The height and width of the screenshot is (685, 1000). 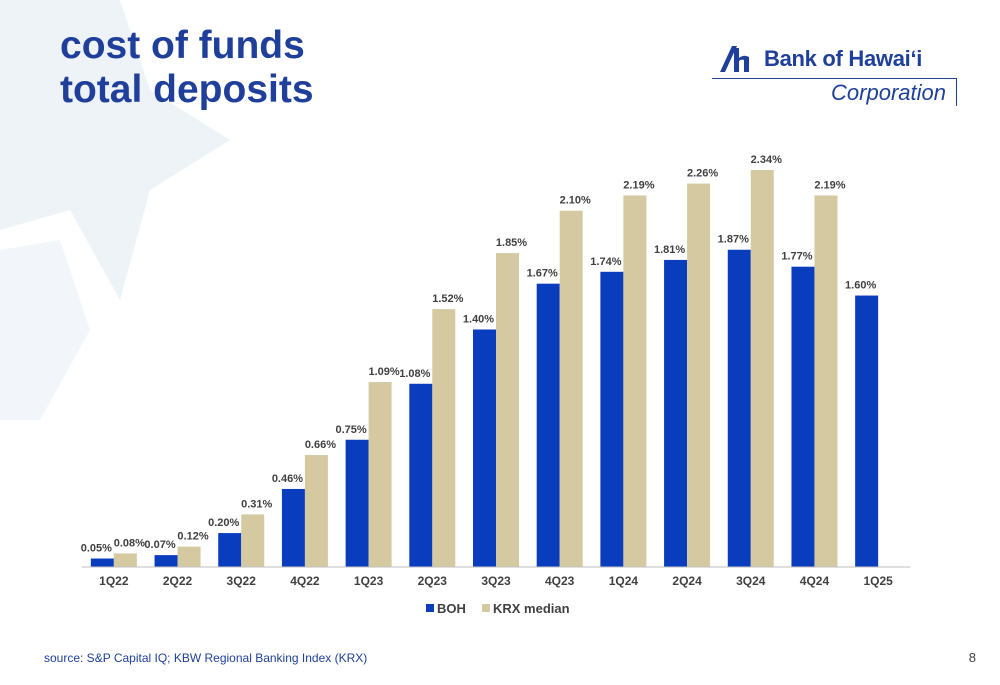 What do you see at coordinates (605, 262) in the screenshot?
I see `data-label-boh-1q24: 1.74%` at bounding box center [605, 262].